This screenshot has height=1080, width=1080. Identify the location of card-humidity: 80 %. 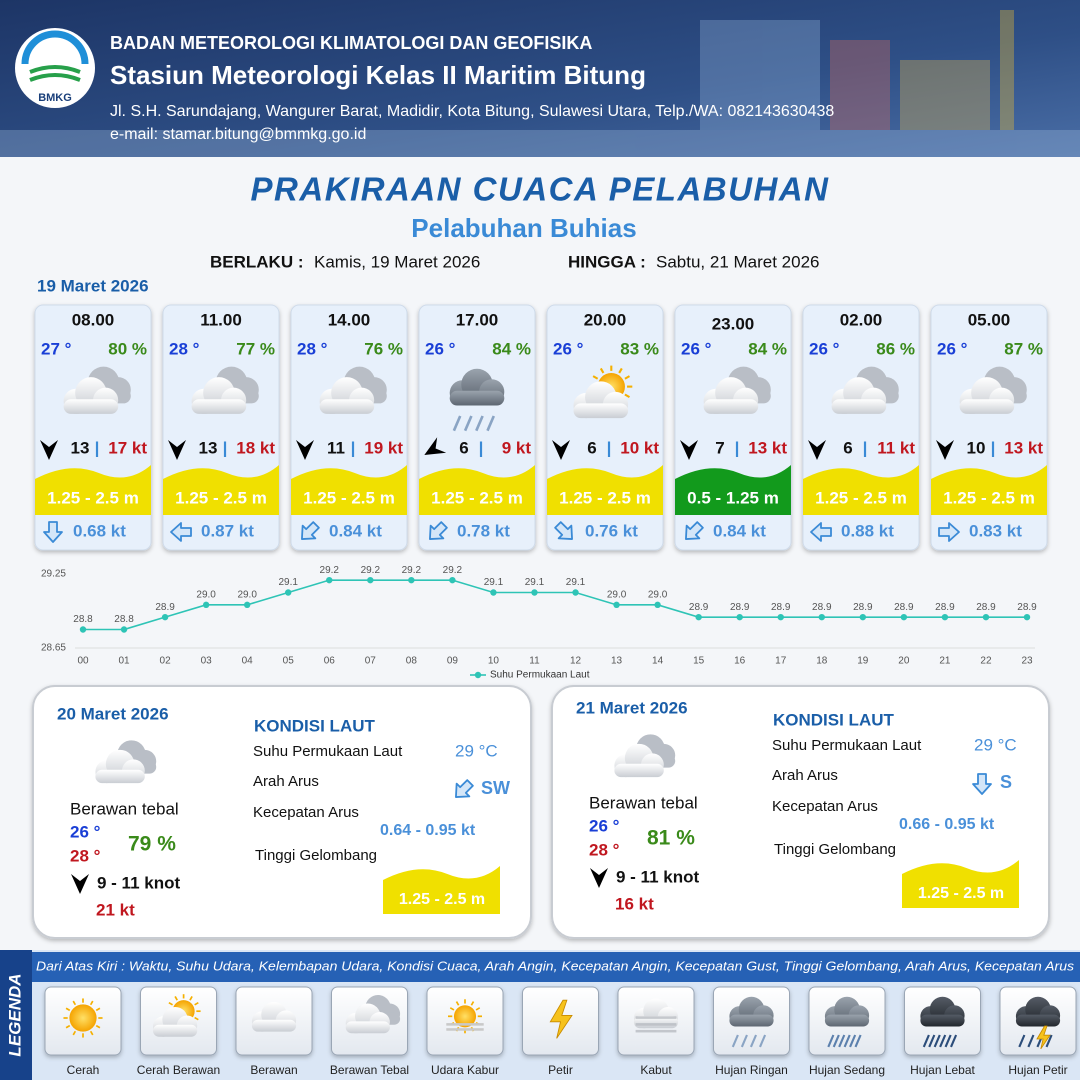
(127, 348).